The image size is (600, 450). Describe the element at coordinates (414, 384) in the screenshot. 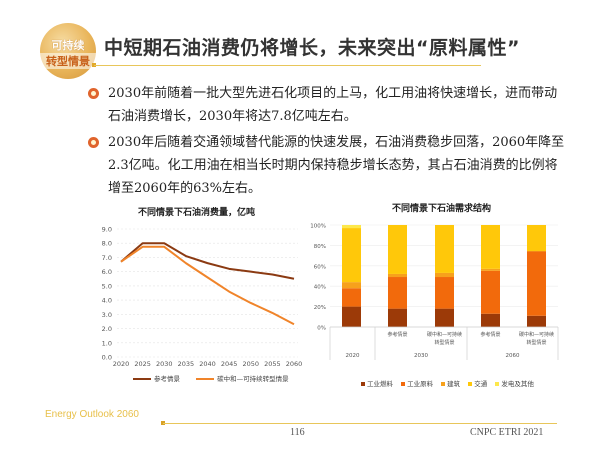

I see `legend-item-industrial-feedstock: 工业原料` at that location.